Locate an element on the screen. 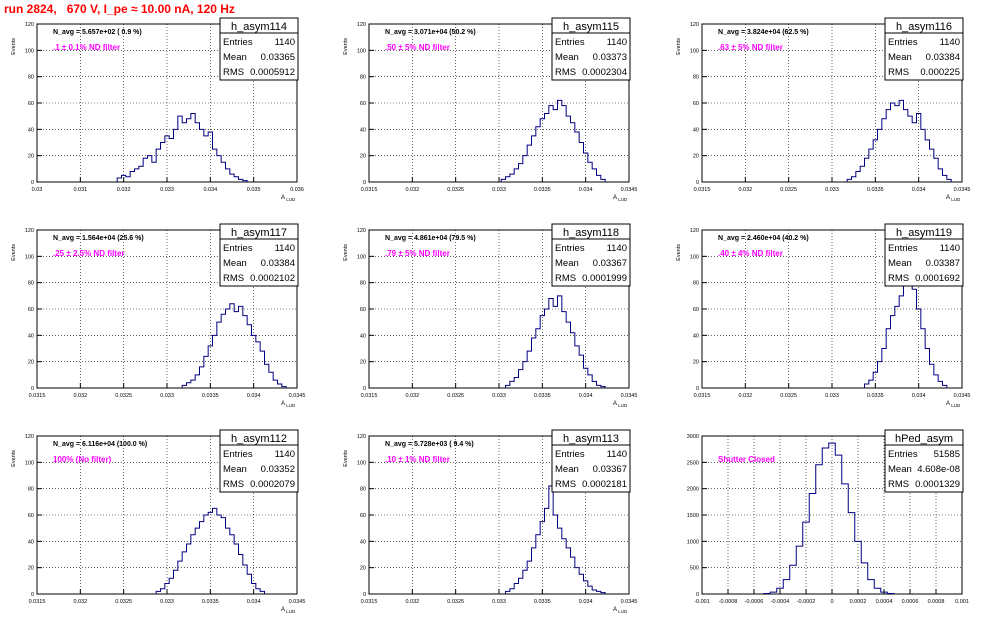 The image size is (996, 622). histogram-name: h_asym113 is located at coordinates (591, 439).